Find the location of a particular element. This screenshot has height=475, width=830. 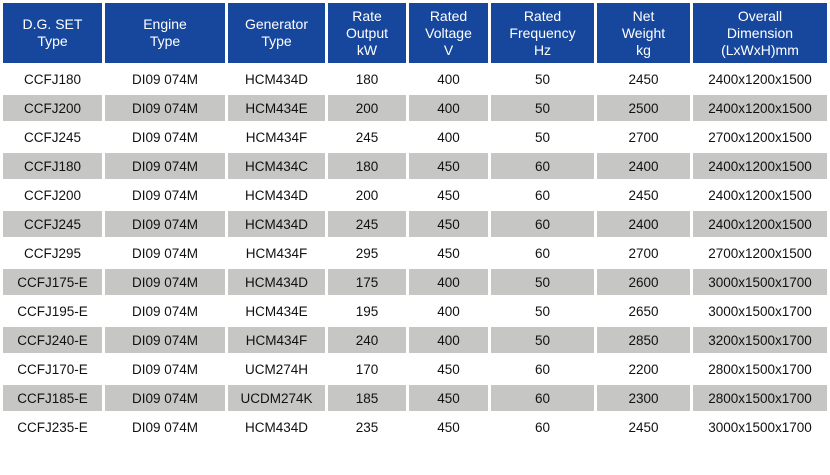

cell-dg-set-type: CCFJ295 is located at coordinates (52, 253).